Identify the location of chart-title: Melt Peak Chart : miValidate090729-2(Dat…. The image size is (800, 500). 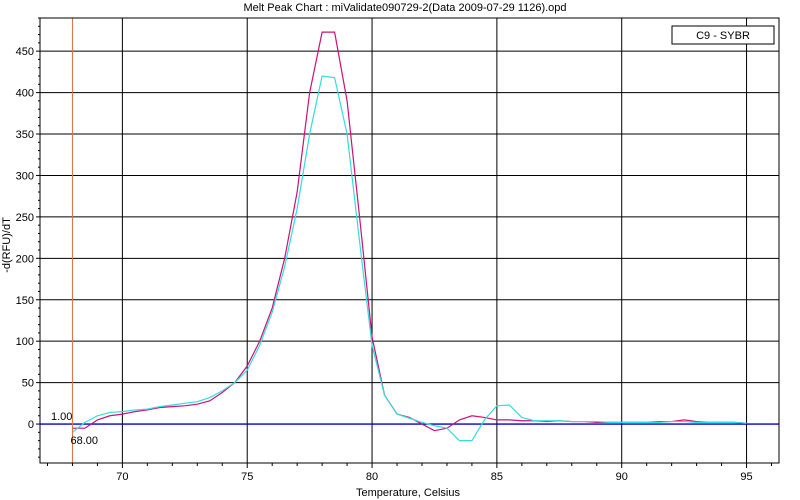
(404, 8).